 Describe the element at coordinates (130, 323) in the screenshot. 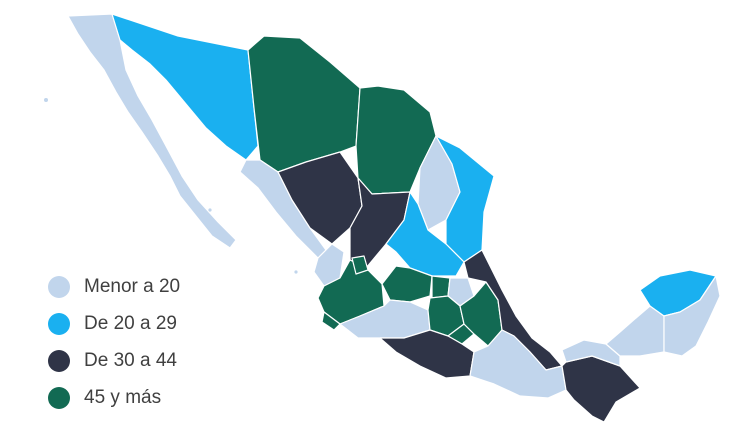

I see `legend-label: De 20 a 29` at that location.